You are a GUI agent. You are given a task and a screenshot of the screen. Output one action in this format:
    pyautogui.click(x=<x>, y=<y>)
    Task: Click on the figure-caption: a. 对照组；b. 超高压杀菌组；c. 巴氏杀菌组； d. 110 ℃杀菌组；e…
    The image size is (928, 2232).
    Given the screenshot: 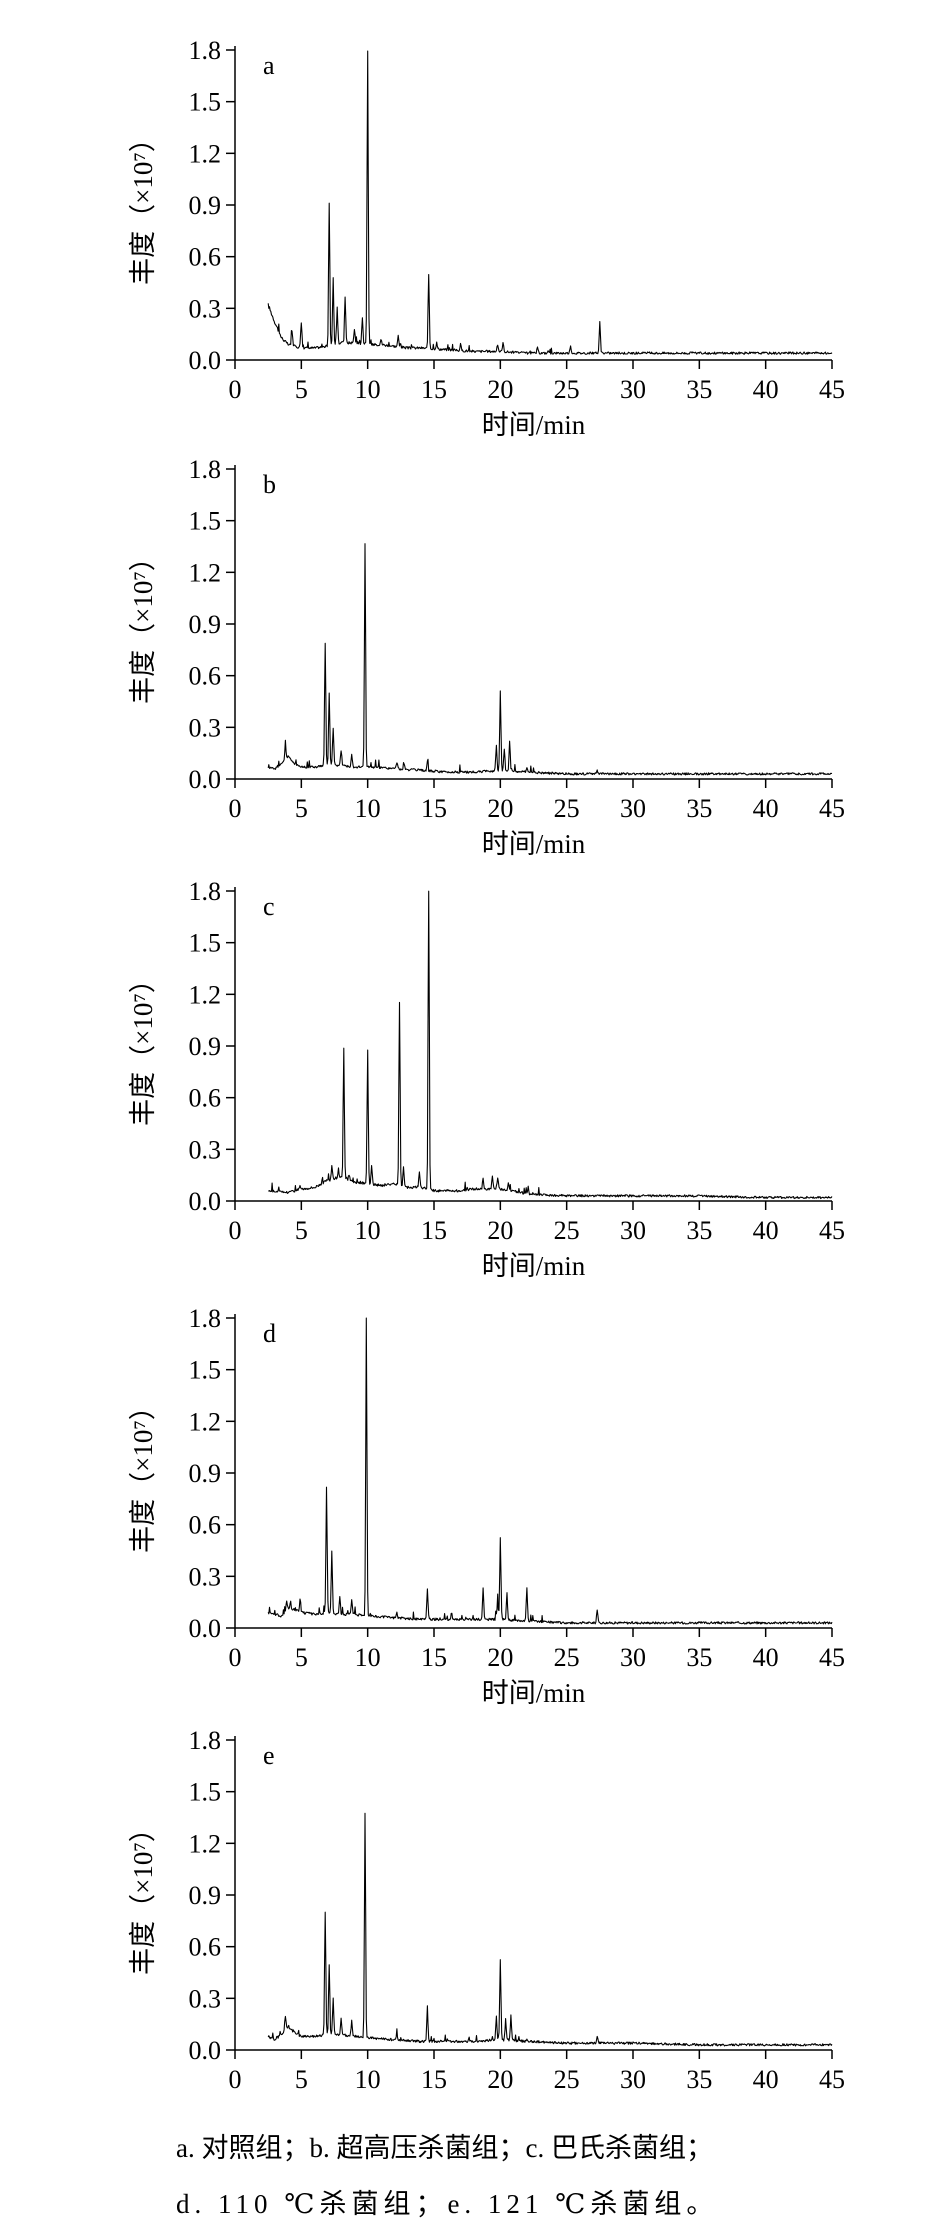 What is the action you would take?
    pyautogui.click(x=546, y=2176)
    